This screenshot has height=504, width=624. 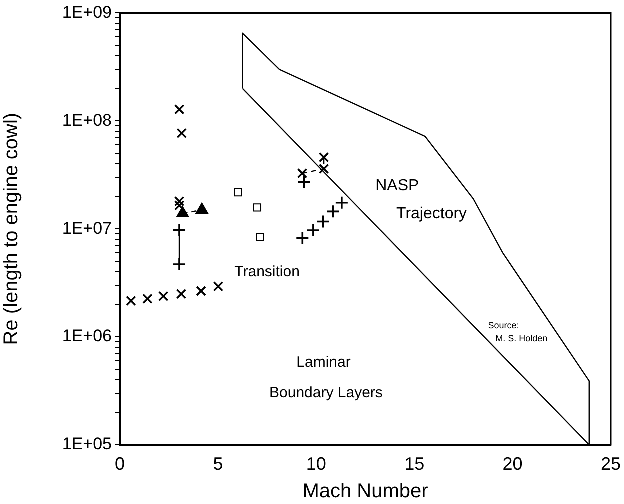 I want to click on annotation: Trajectory, so click(x=432, y=213).